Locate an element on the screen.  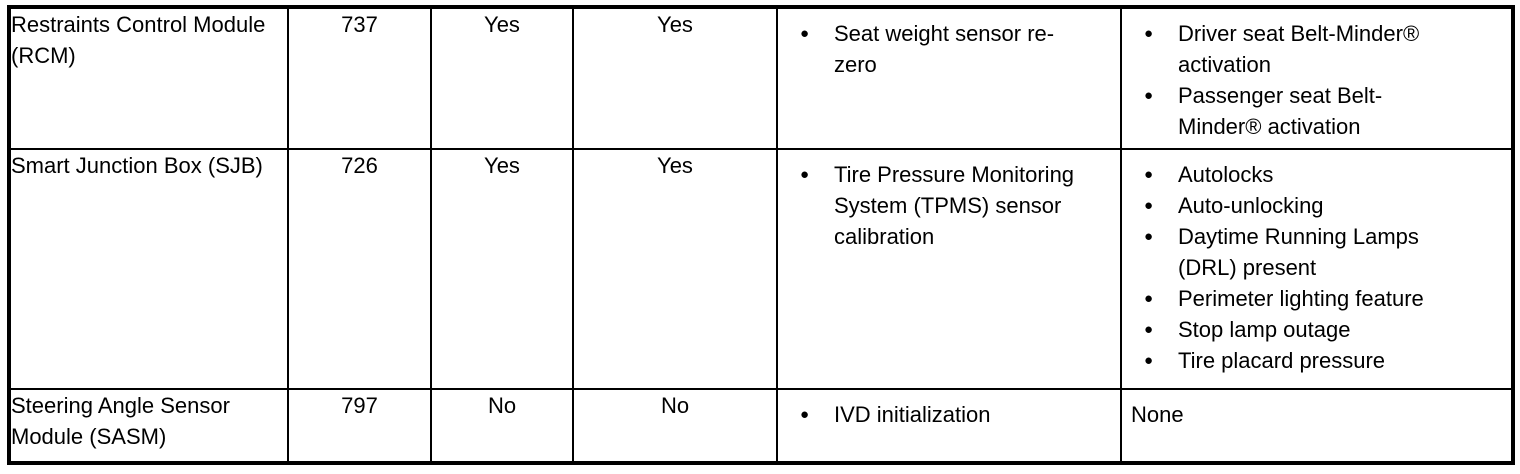
module-name-cell: Restraints Control Module (RCM) is located at coordinates (148, 78).